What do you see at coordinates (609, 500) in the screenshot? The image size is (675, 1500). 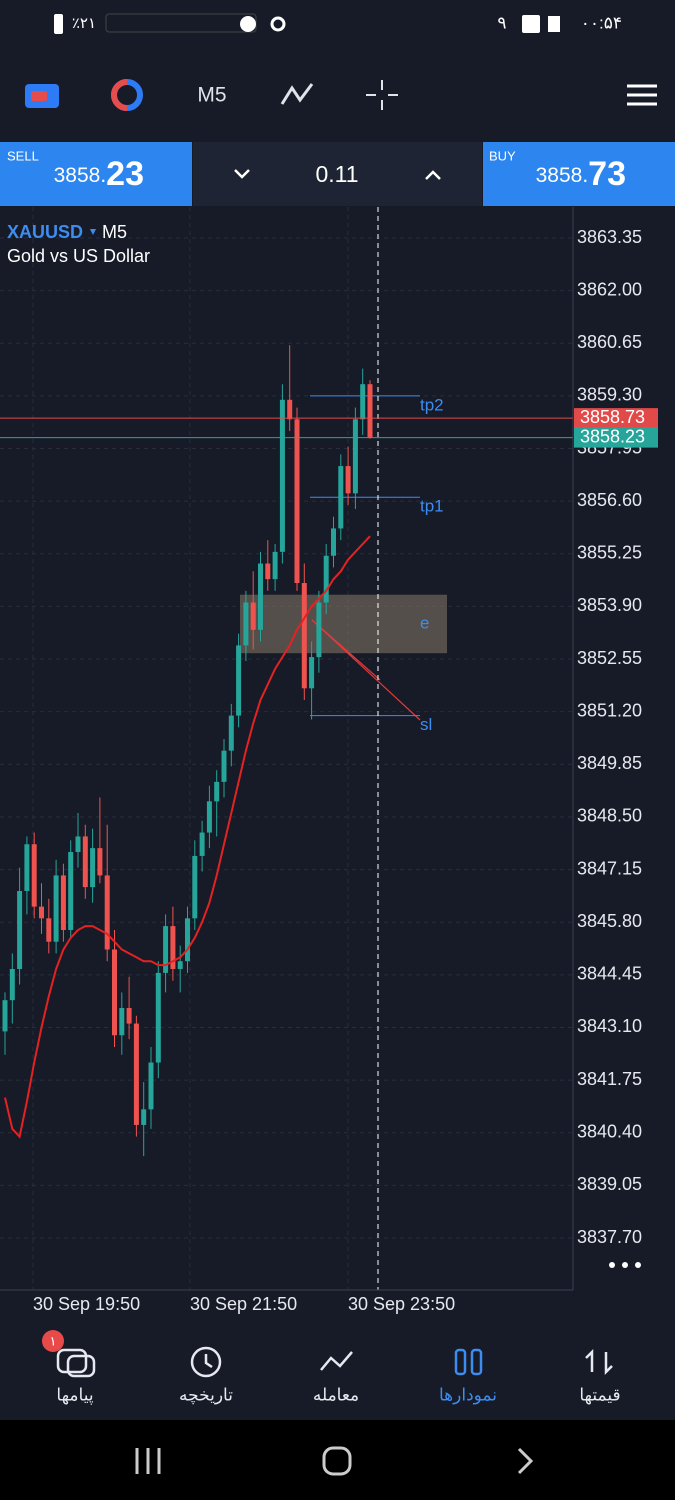 I see `y-tick-label: 3856.60` at bounding box center [609, 500].